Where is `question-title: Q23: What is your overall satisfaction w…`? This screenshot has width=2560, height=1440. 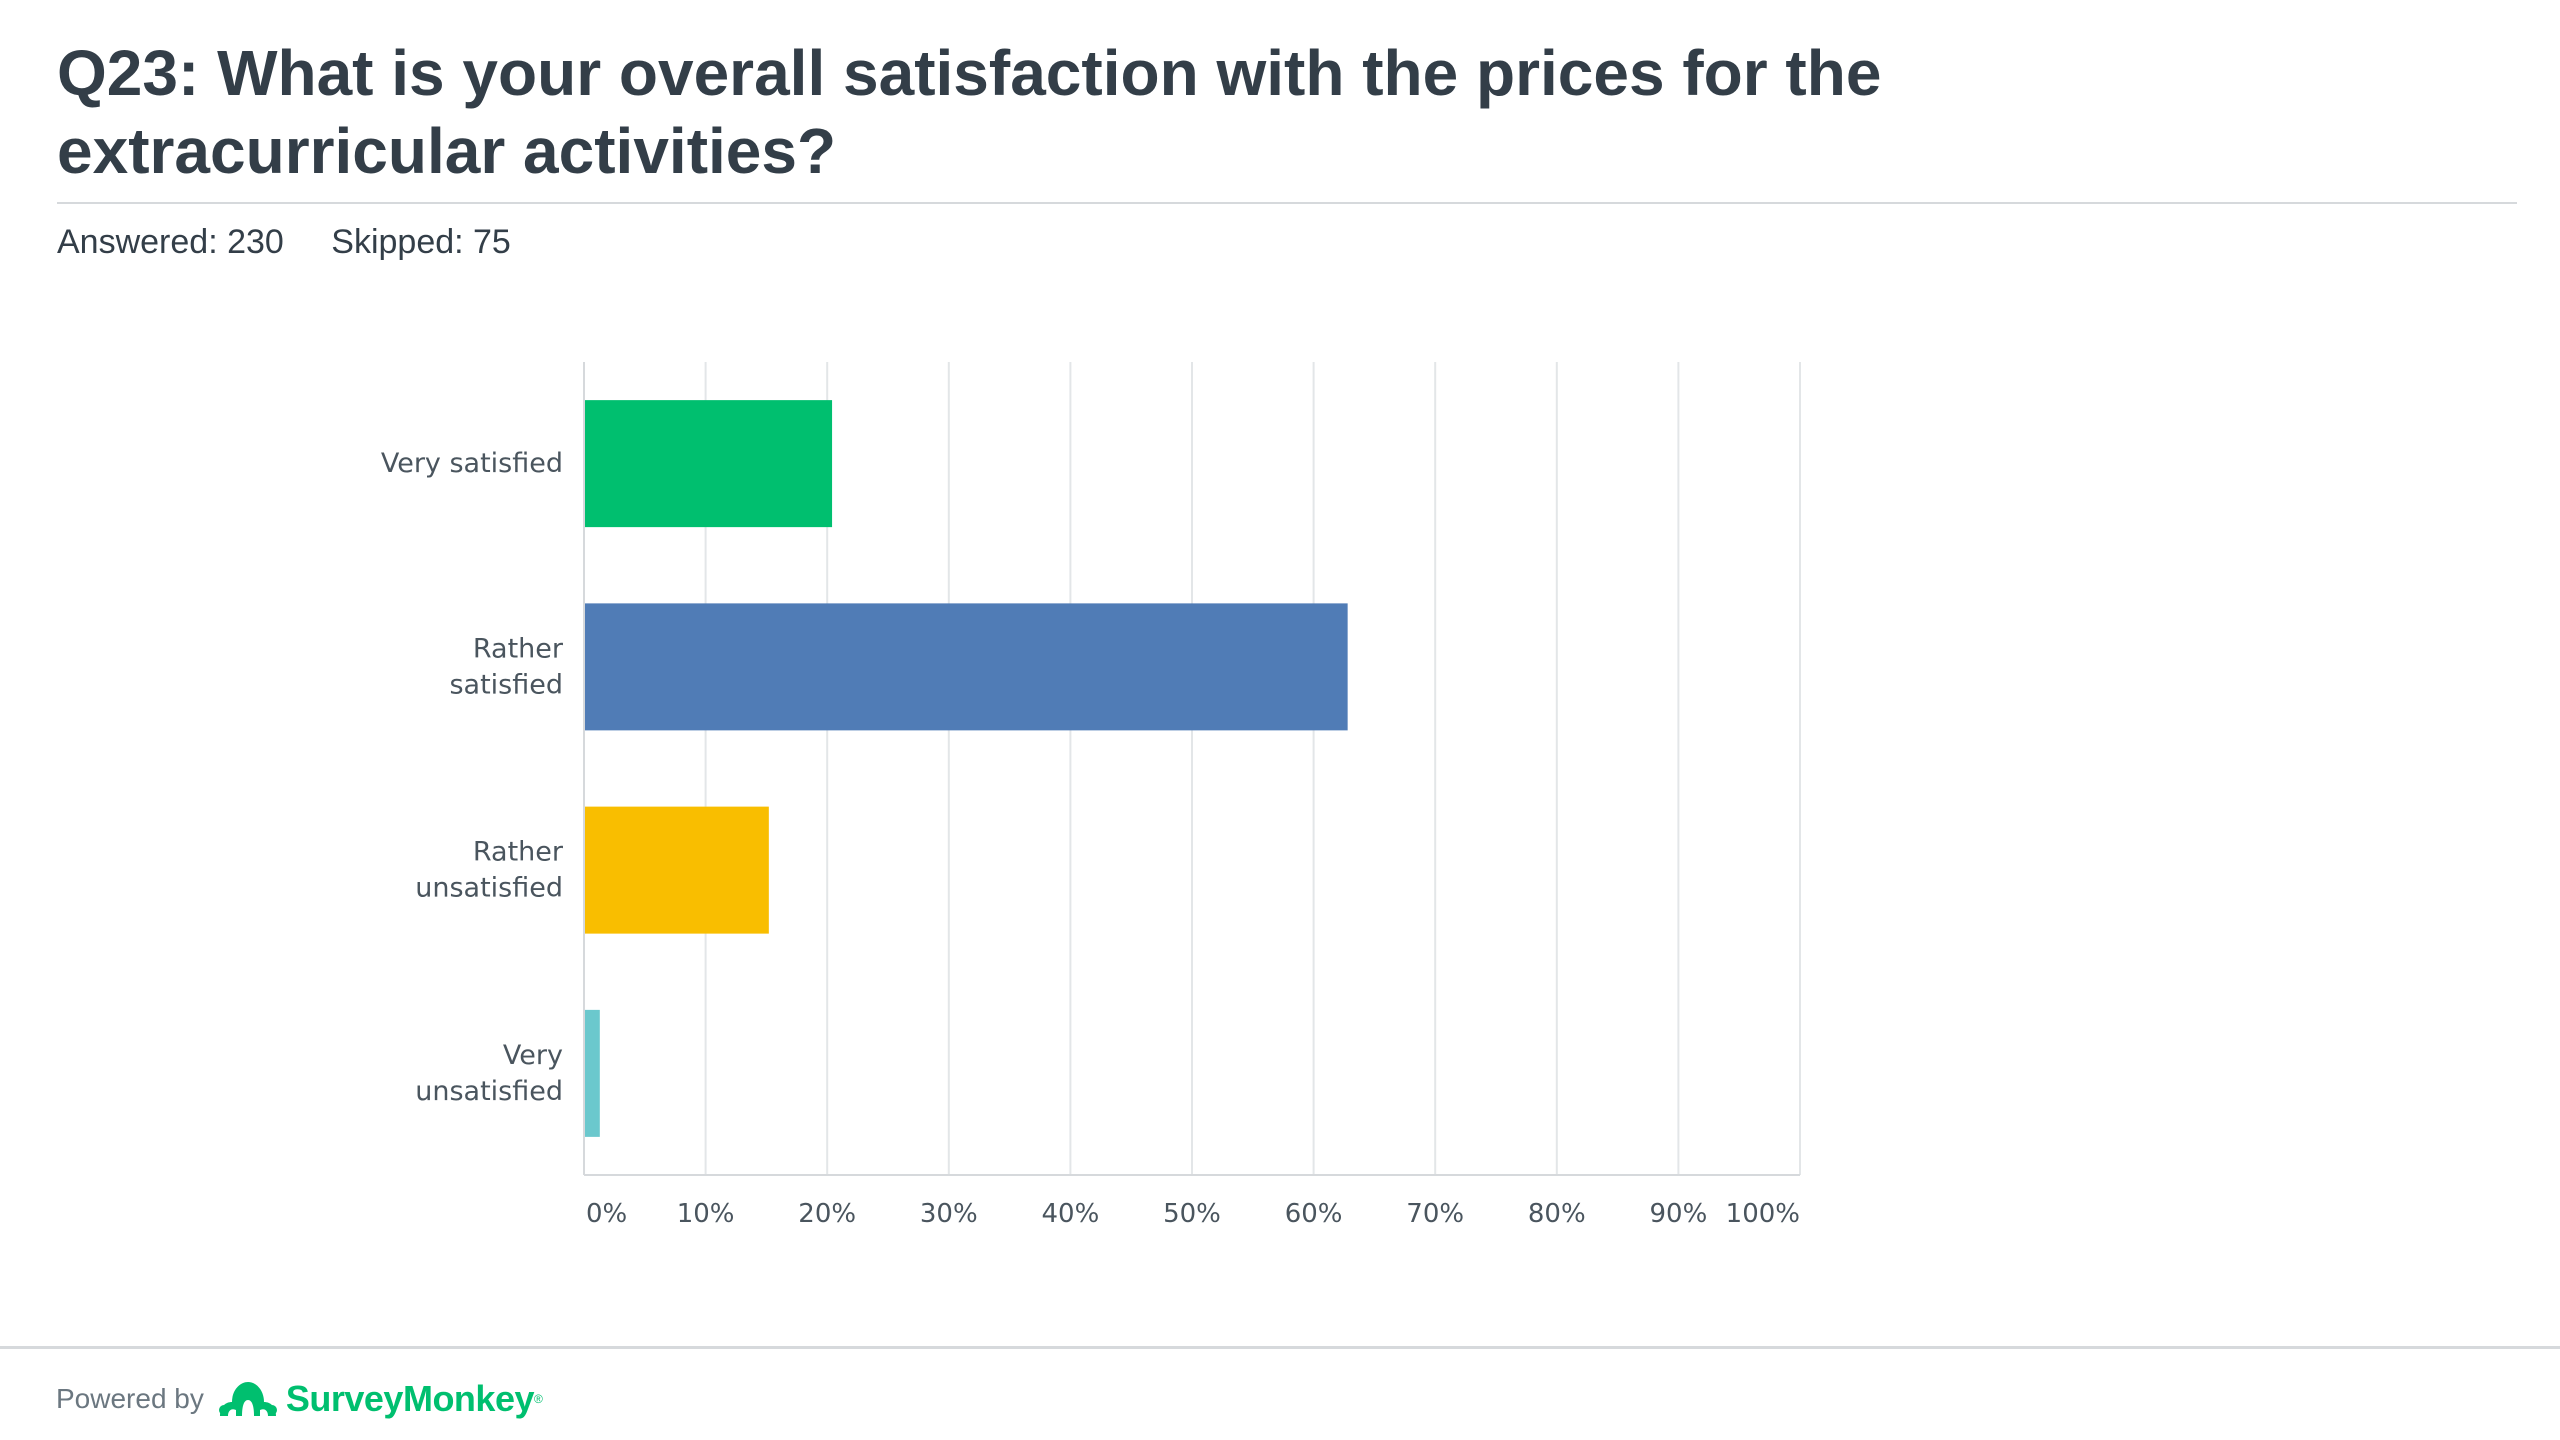 question-title: Q23: What is your overall satisfaction w… is located at coordinates (969, 112).